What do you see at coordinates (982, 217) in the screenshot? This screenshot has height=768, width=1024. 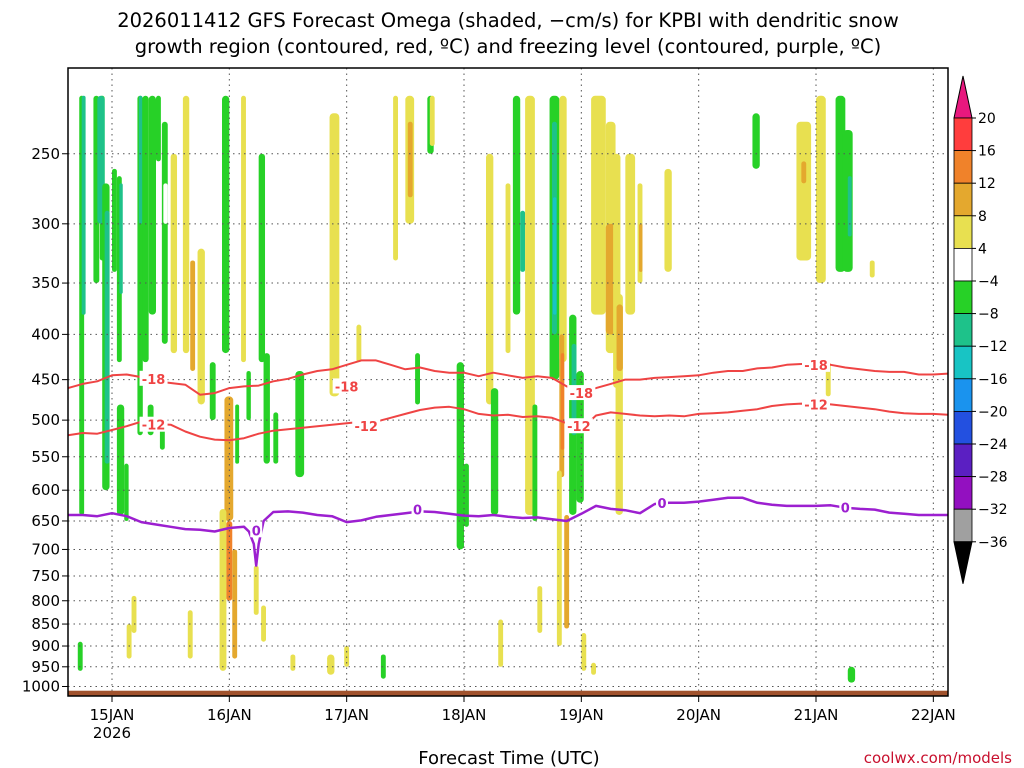 I see `colorbar-label: 8` at bounding box center [982, 217].